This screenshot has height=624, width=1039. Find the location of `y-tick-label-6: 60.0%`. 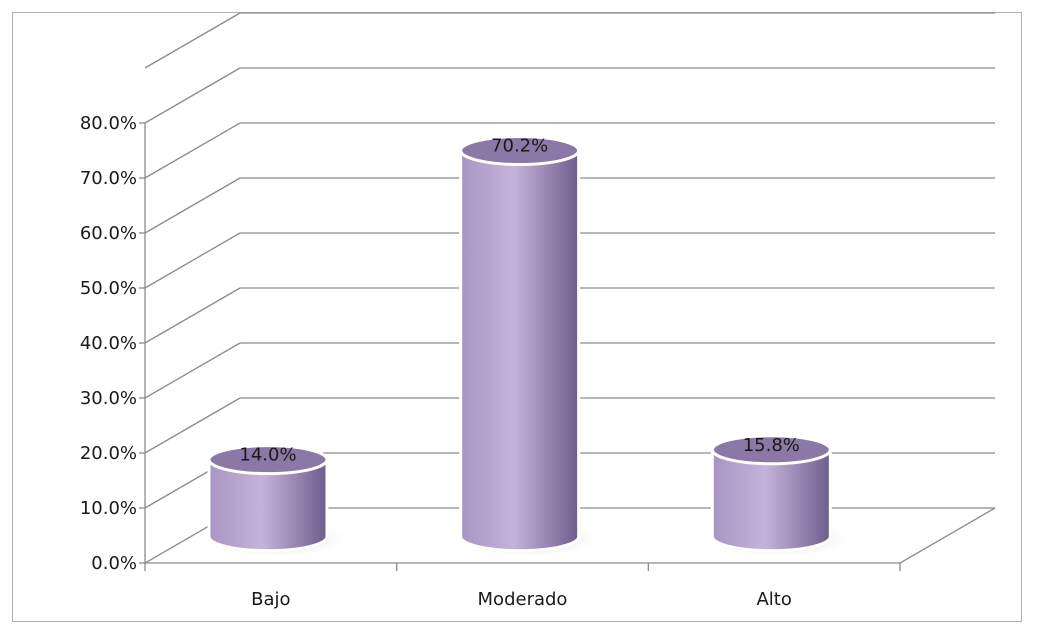

y-tick-label-6: 60.0% is located at coordinates (108, 233).